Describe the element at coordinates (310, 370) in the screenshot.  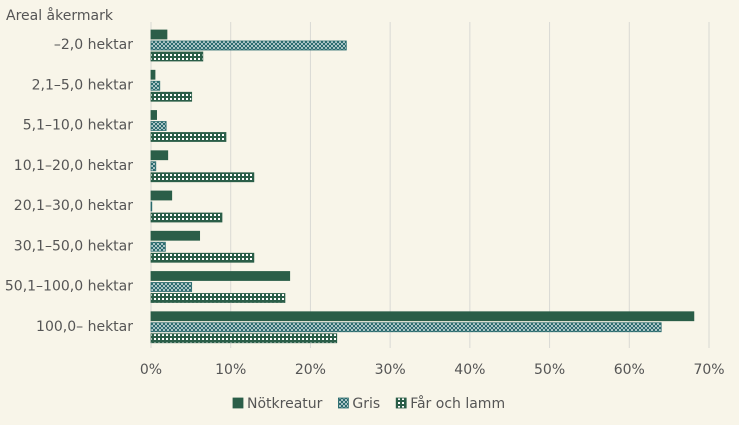
I see `x-tick-label: 20%` at that location.